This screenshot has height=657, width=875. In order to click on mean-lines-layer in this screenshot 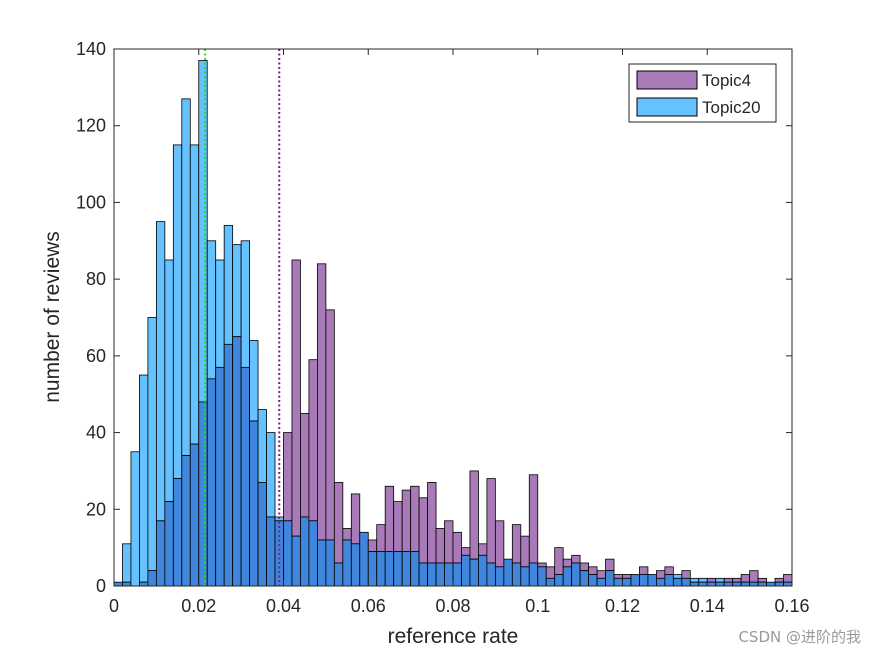, I will do `click(242, 317)`.